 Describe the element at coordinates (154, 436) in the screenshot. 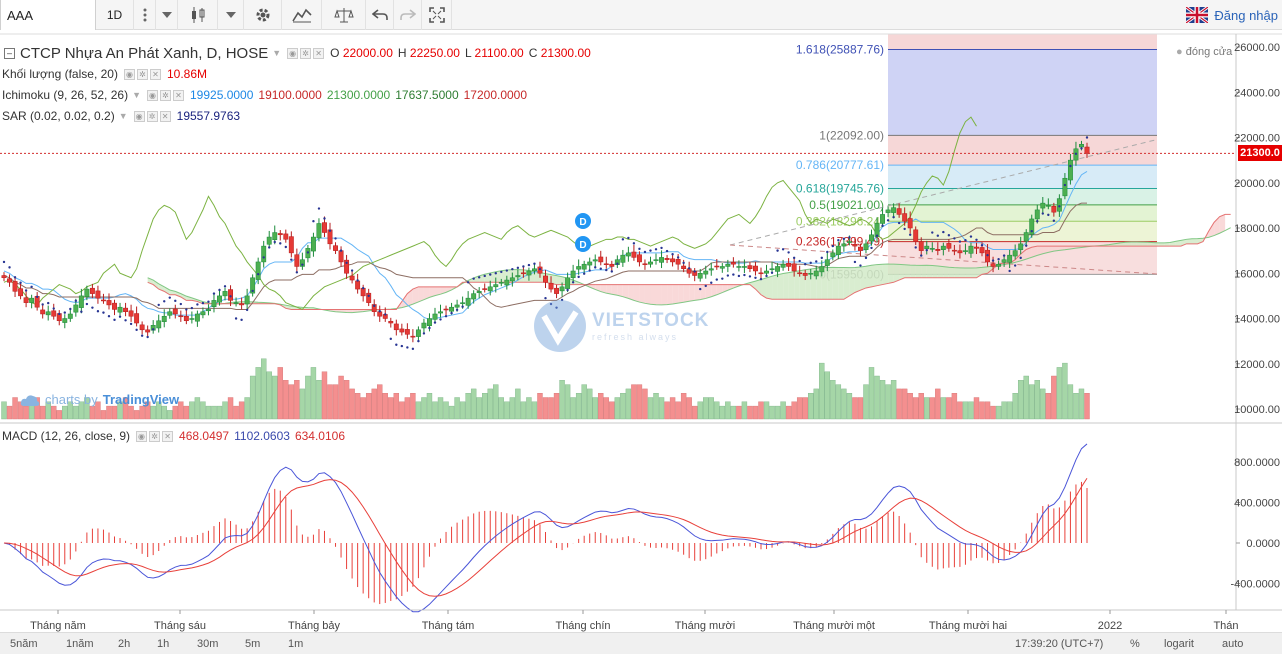

I see `macd-controls: ◉✲✕` at that location.